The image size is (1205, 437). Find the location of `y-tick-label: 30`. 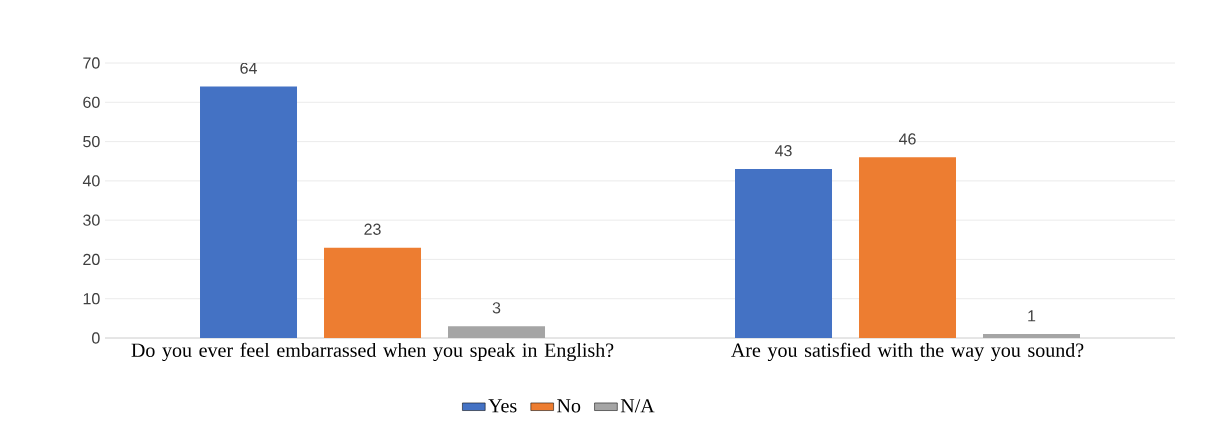

y-tick-label: 30 is located at coordinates (91, 220).